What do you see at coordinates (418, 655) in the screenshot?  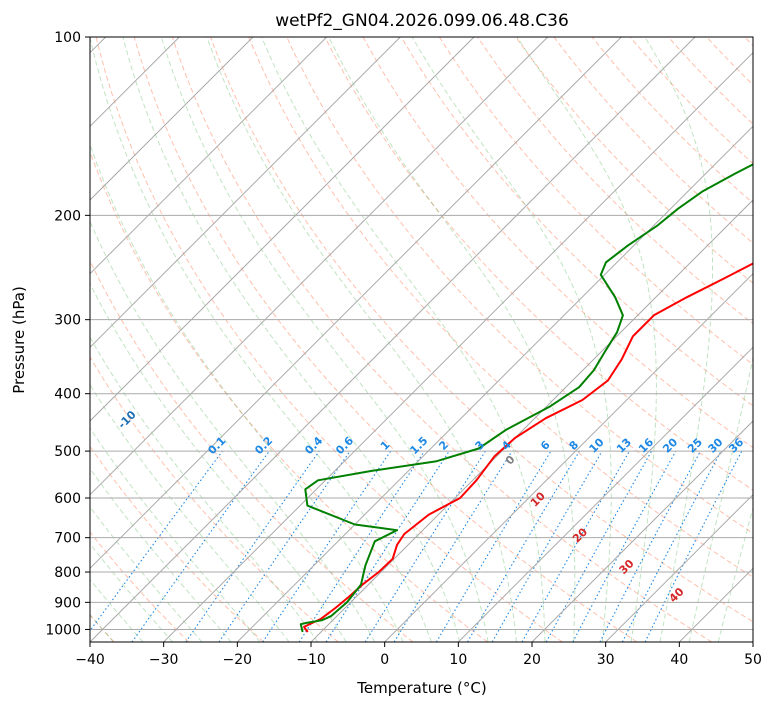 I see `x-axis: −40 −30 −20 −10 0 10 20 30 40 50` at bounding box center [418, 655].